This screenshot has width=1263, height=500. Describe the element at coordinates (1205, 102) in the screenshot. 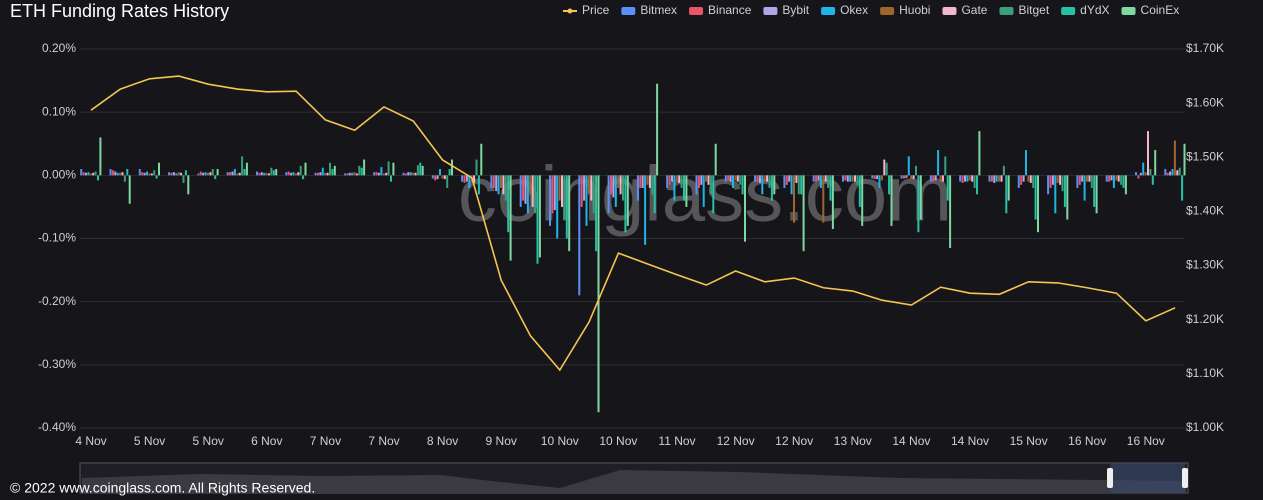

I see `y2-tick-label: $1.60K` at that location.